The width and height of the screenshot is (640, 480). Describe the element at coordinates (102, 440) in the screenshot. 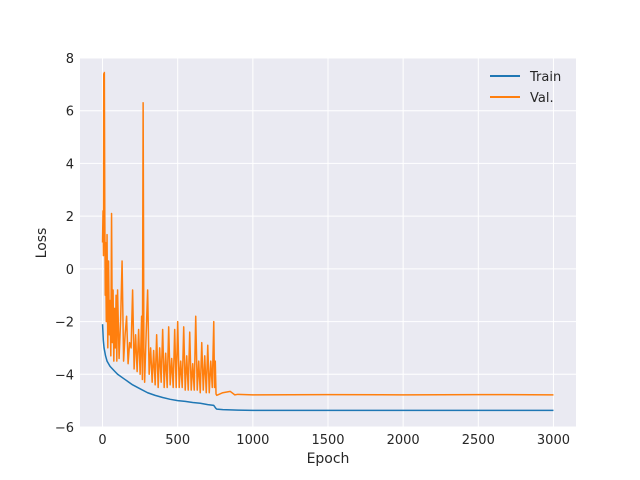

I see `x-tick-label: 0` at that location.